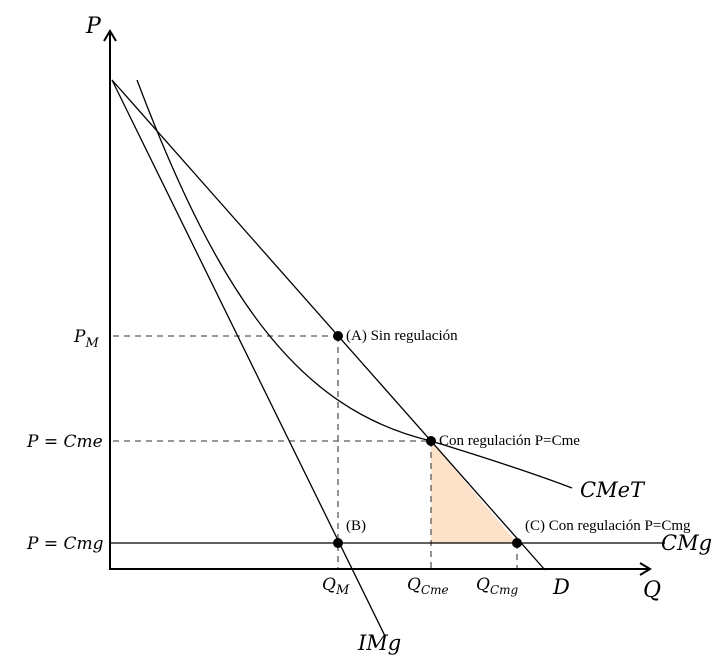 The height and width of the screenshot is (662, 728). Describe the element at coordinates (338, 543) in the screenshot. I see `point-b-dot` at that location.